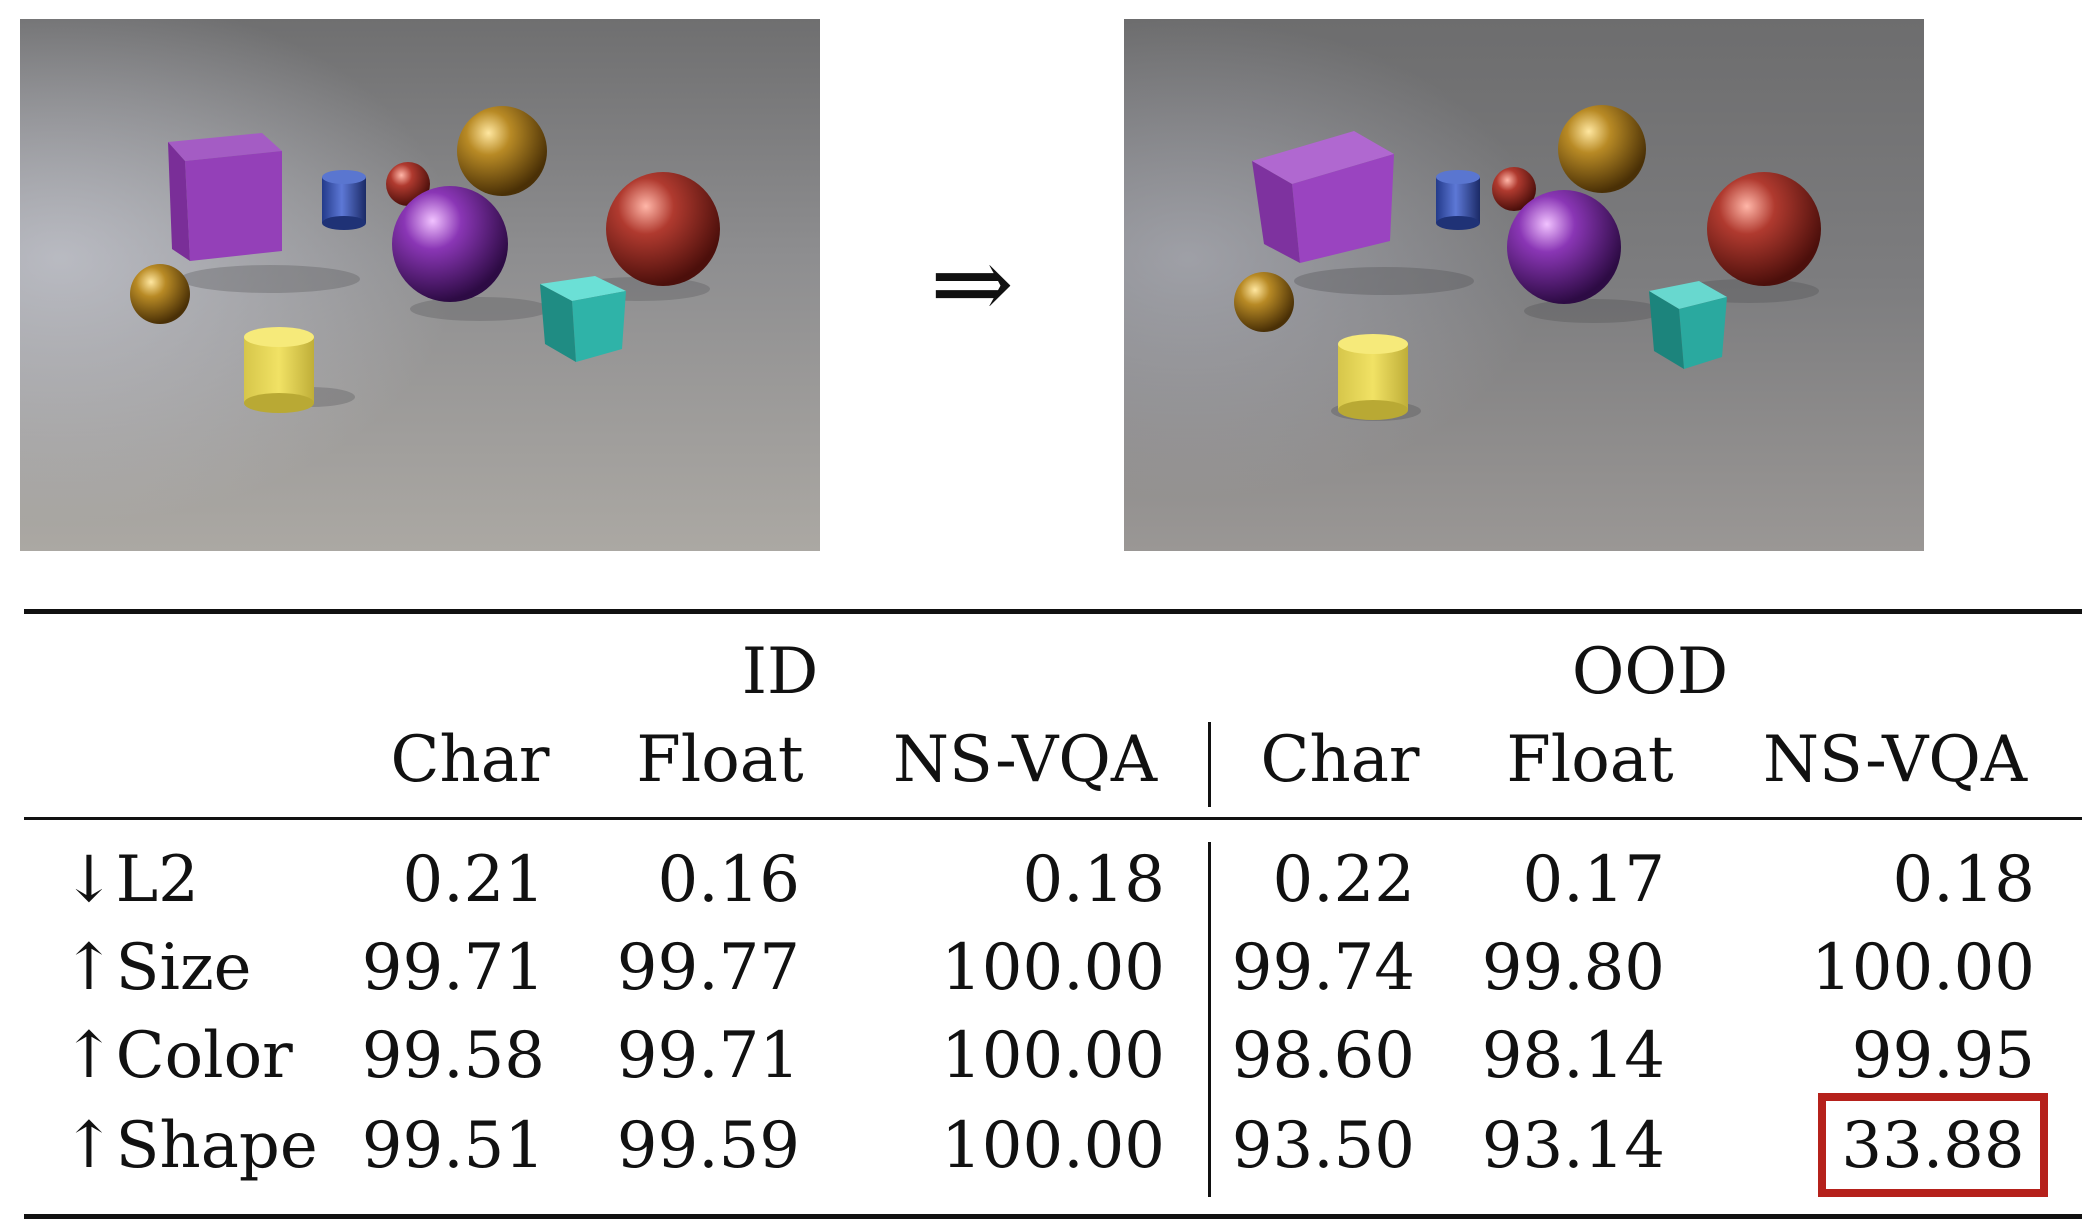  I want to click on table-cell: 98.14, so click(1573, 1056).